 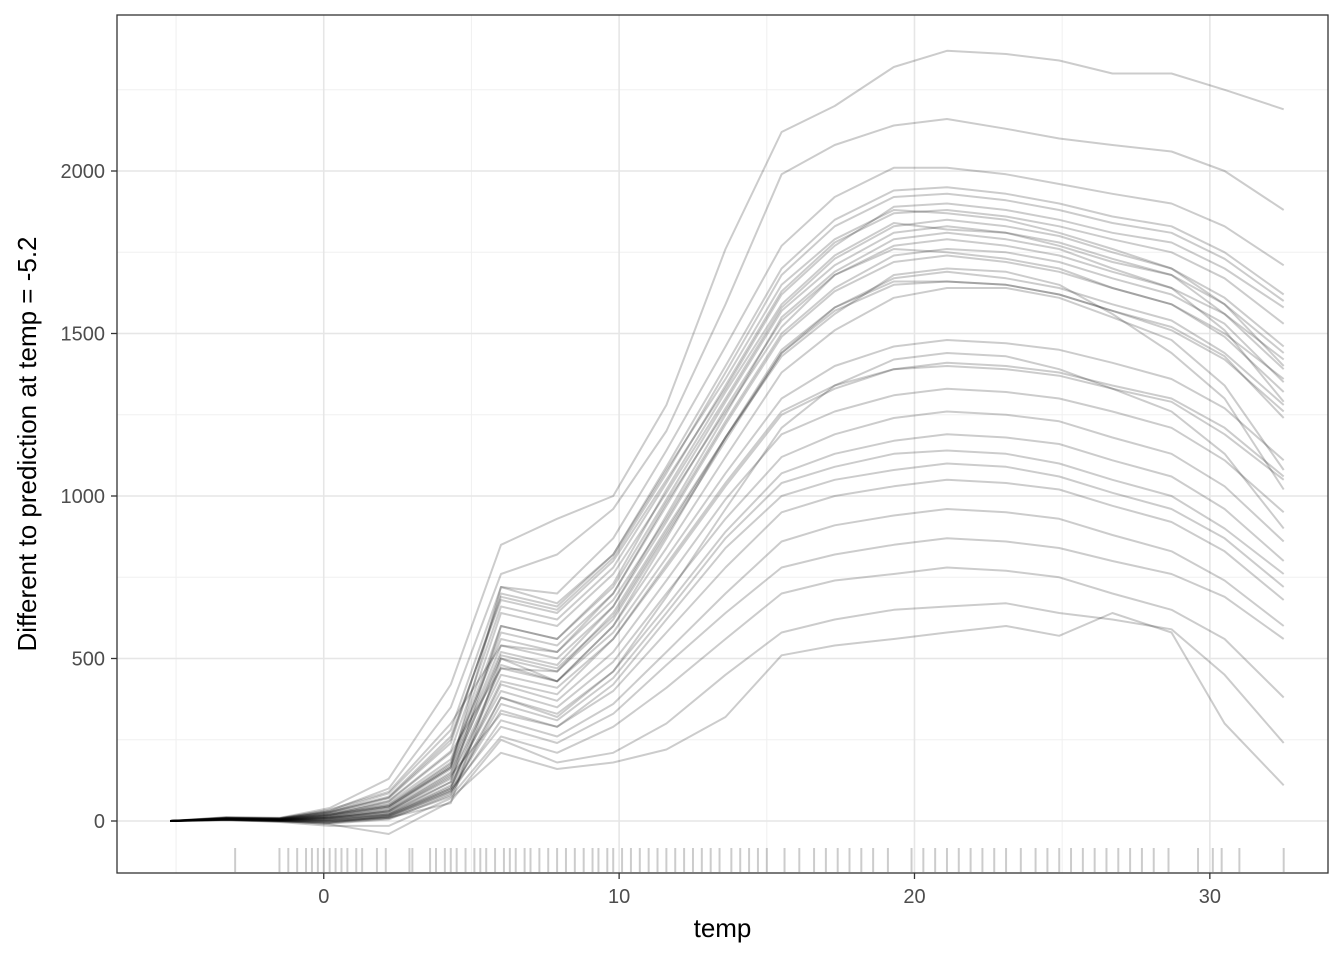 I want to click on y-axis-title: Different to prediction at temp = -5.2, so click(x=27, y=443).